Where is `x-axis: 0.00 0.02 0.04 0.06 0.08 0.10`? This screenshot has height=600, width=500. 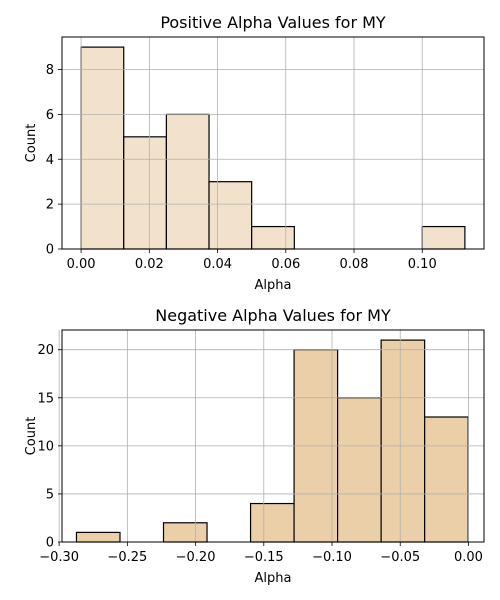
x-axis: 0.00 0.02 0.04 0.06 0.08 0.10 is located at coordinates (252, 260).